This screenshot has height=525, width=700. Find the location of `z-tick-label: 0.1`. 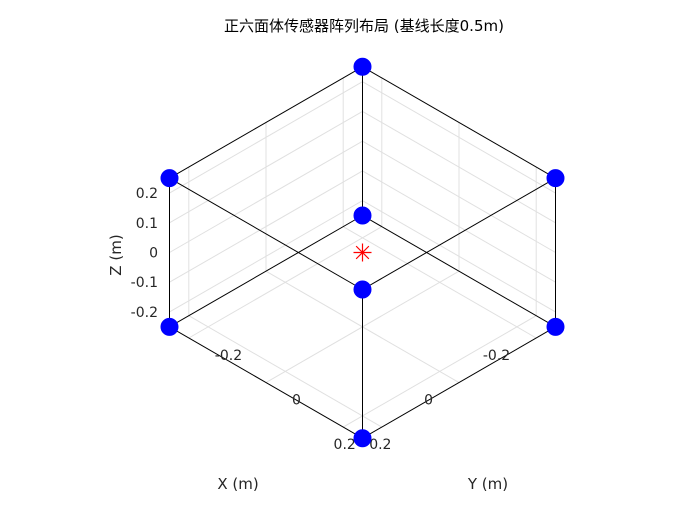

z-tick-label: 0.1 is located at coordinates (147, 224).